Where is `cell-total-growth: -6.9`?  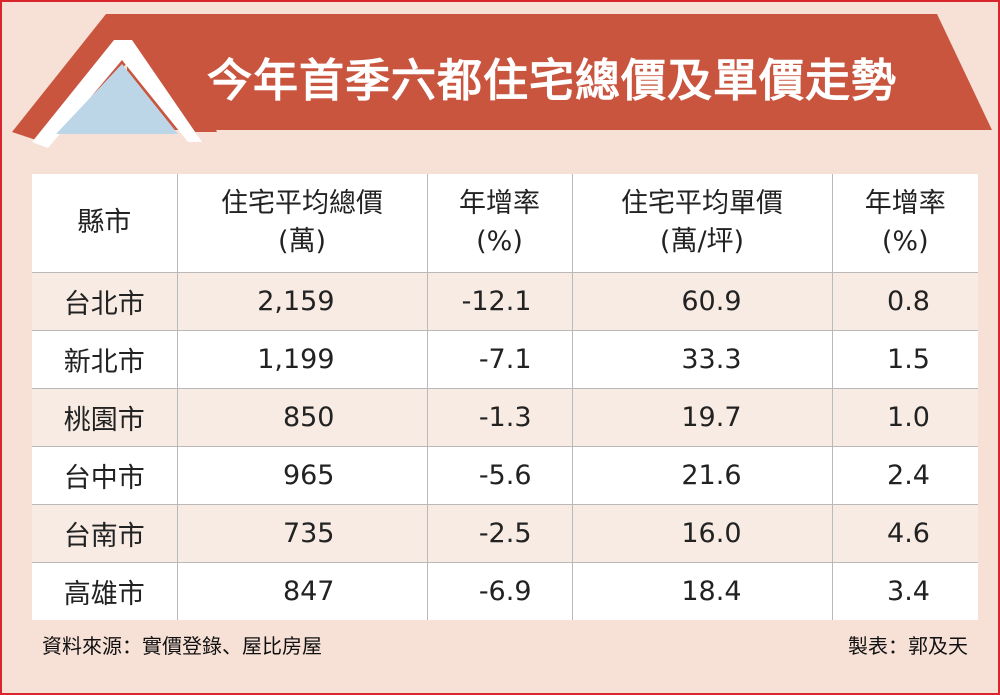
cell-total-growth: -6.9 is located at coordinates (499, 591).